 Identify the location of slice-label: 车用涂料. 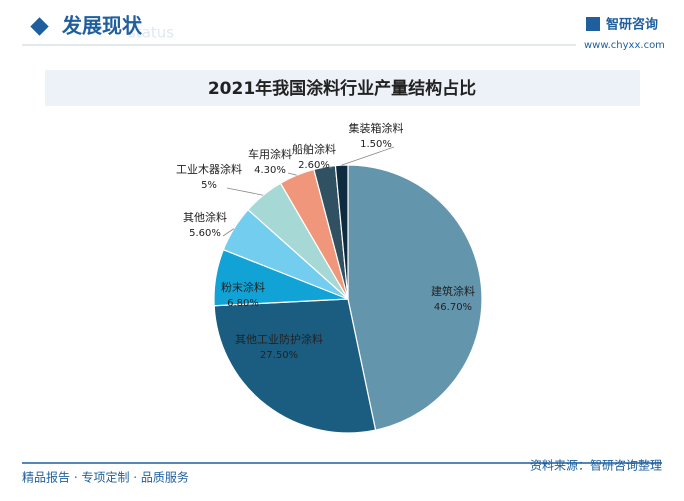
(270, 154).